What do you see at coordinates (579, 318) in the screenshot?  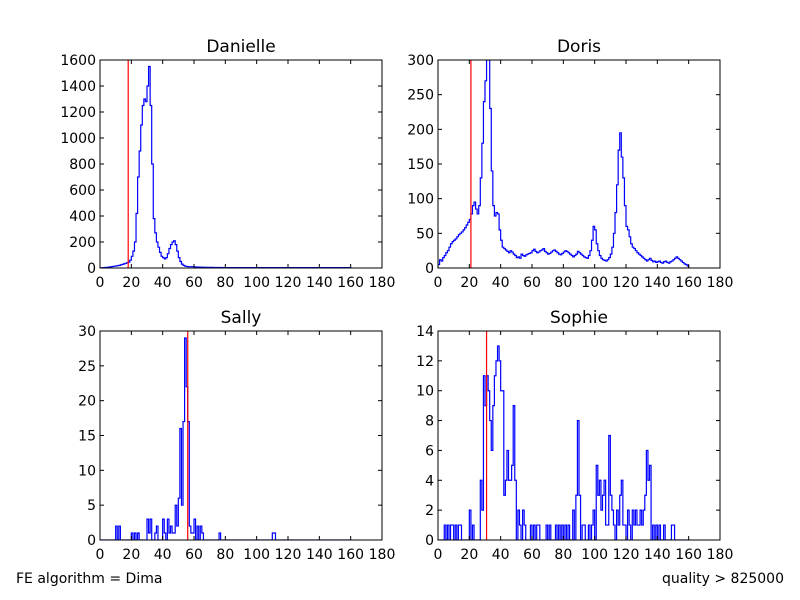 I see `chart-title: Sophie` at bounding box center [579, 318].